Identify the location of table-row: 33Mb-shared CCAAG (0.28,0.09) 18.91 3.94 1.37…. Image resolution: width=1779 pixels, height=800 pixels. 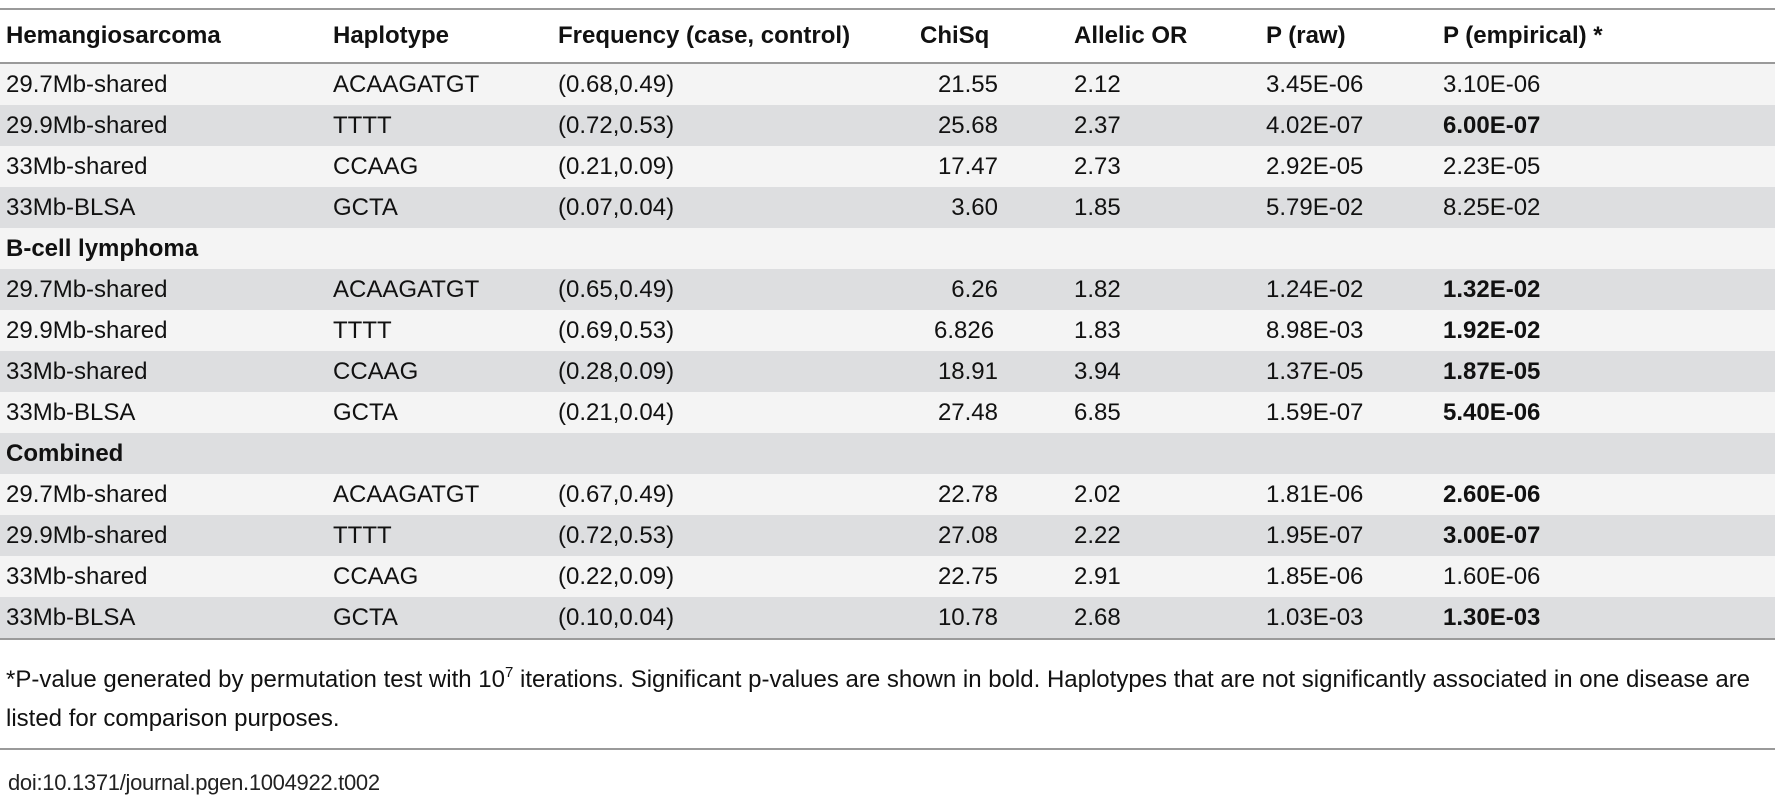
(887, 371).